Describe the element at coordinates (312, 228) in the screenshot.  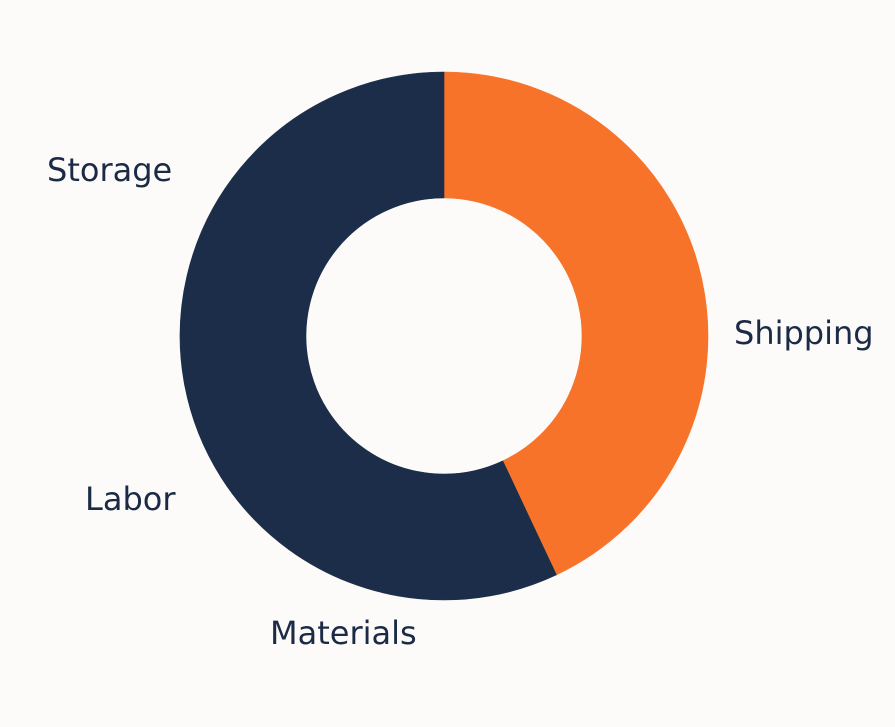
I see `slice-storage` at that location.